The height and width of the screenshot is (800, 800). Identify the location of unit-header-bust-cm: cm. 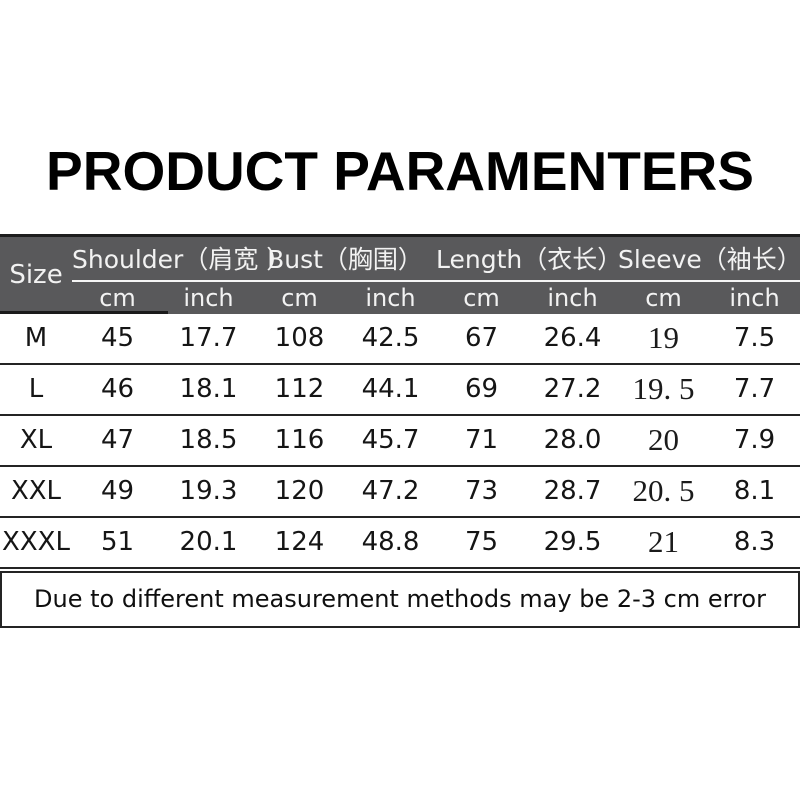
(299, 297).